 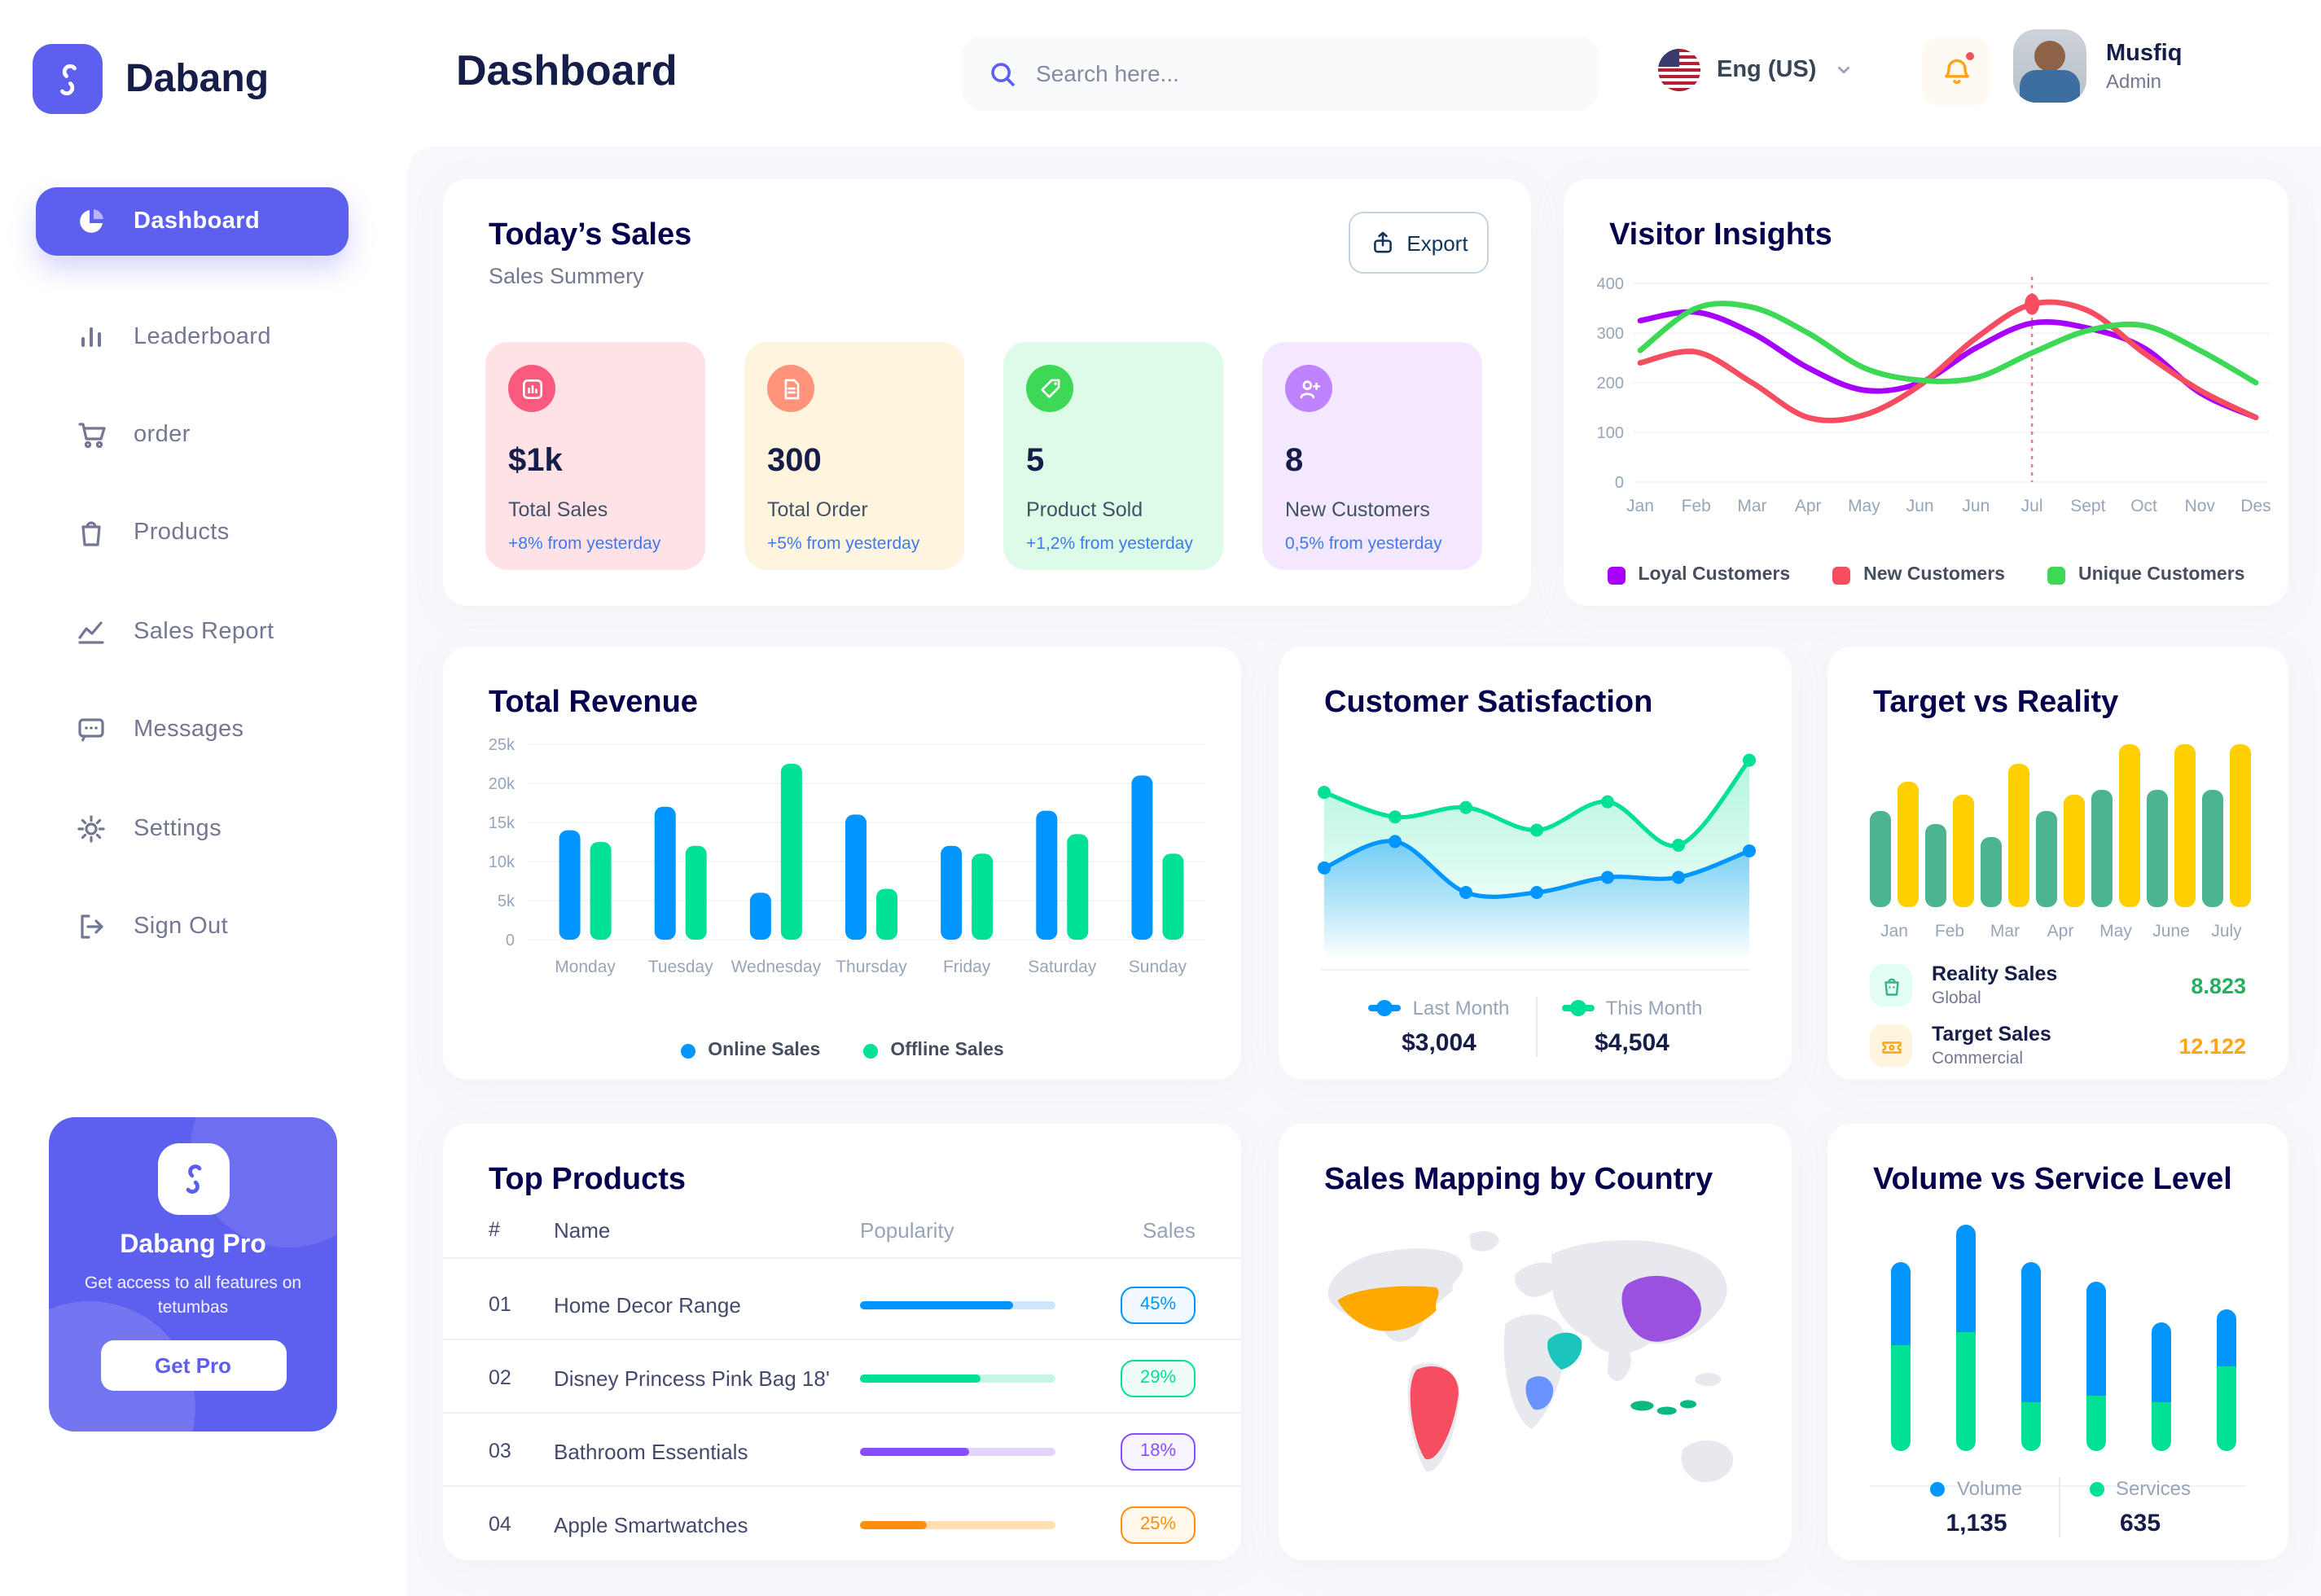 I want to click on us-flag-icon, so click(x=1679, y=70).